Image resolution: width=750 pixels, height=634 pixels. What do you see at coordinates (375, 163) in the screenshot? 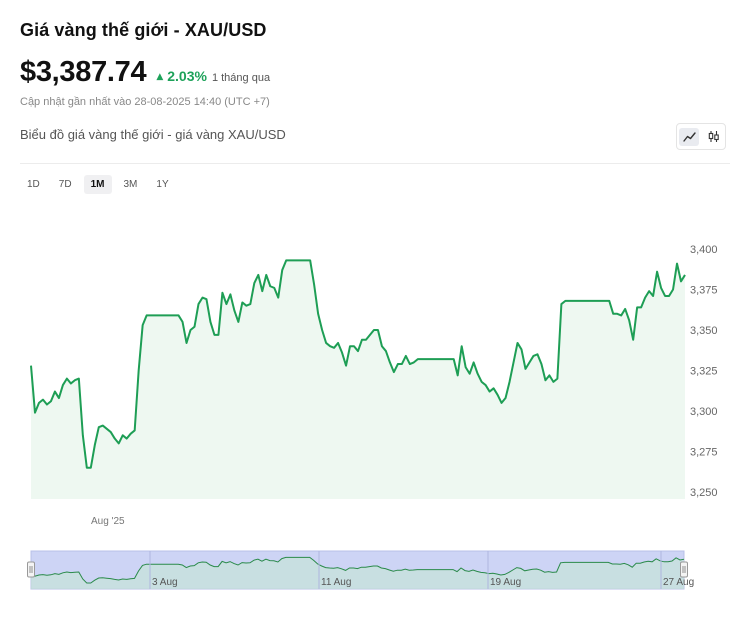
I see `divider` at bounding box center [375, 163].